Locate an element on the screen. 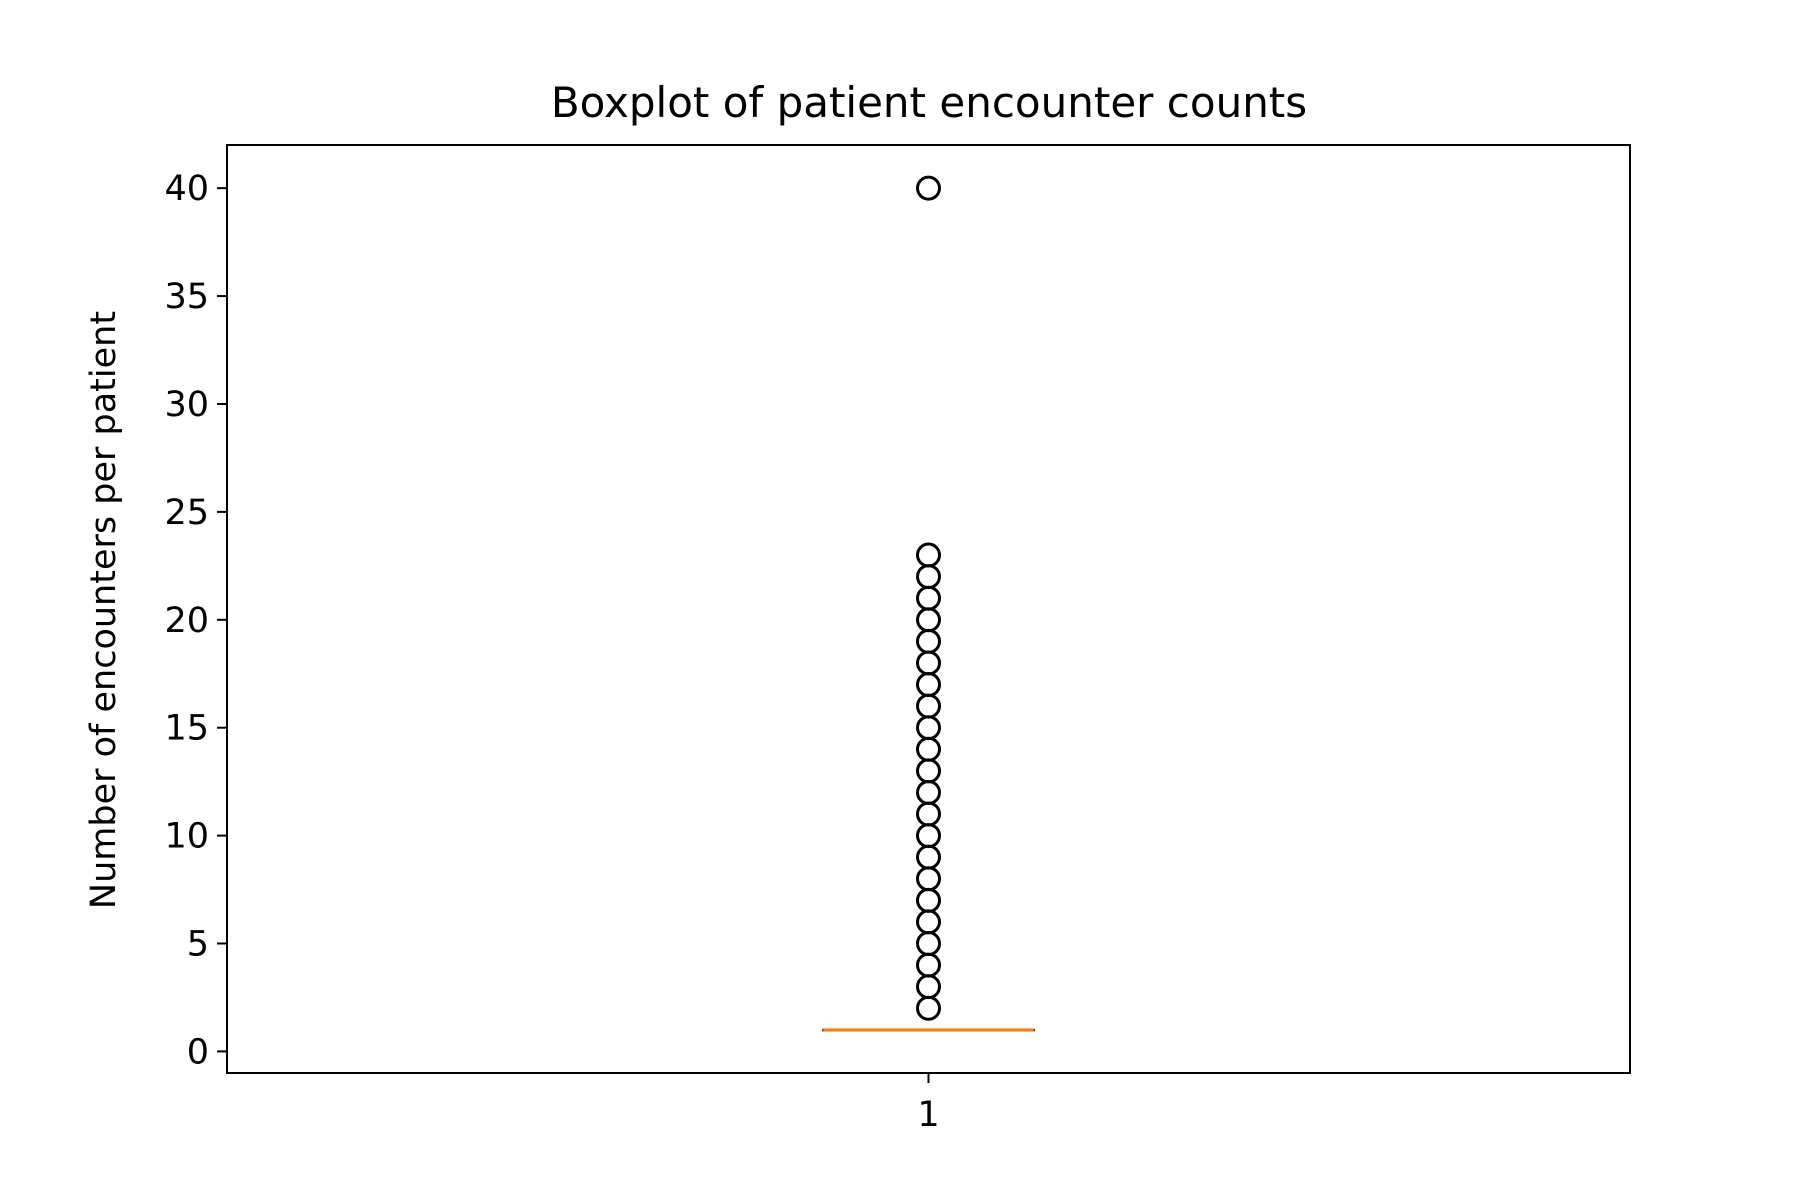 This screenshot has height=1200, width=1800. y-axis-label: Number of encounters per patient is located at coordinates (104, 610).